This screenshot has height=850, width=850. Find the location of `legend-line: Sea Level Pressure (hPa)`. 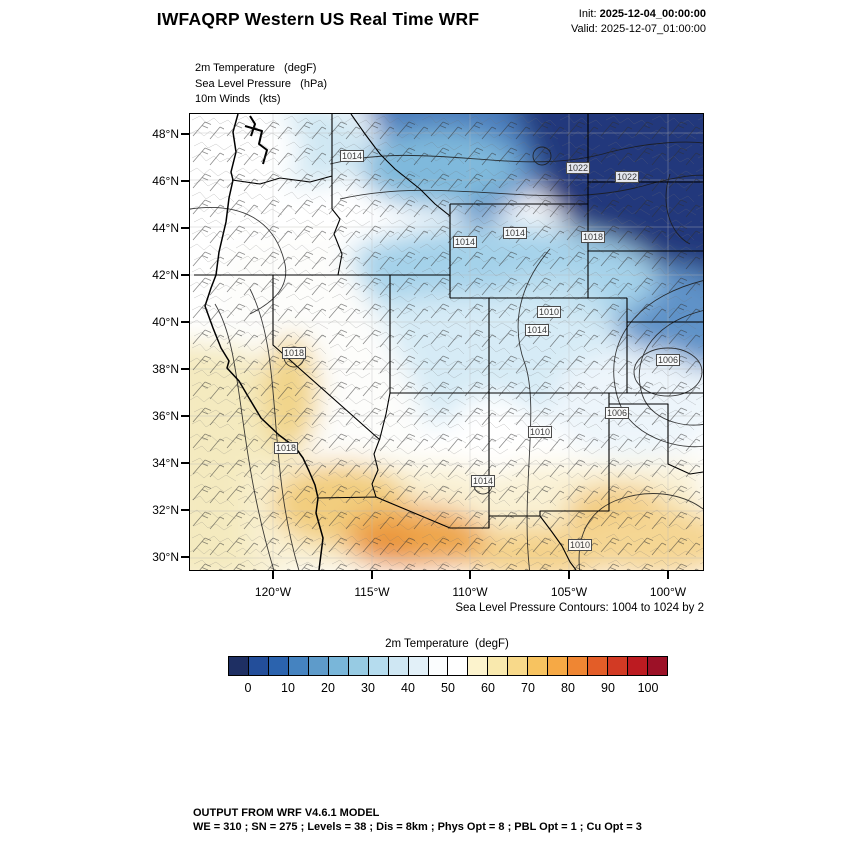

legend-line: Sea Level Pressure (hPa) is located at coordinates (261, 83).